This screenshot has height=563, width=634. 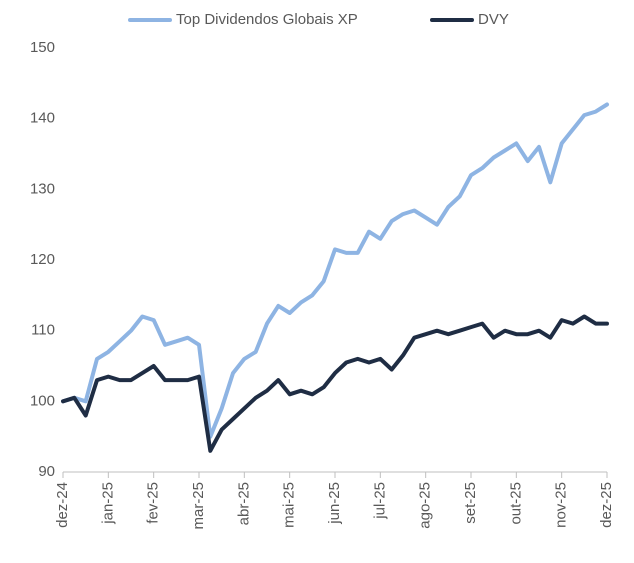 I want to click on x-tick-label: dez-24, so click(x=62, y=505).